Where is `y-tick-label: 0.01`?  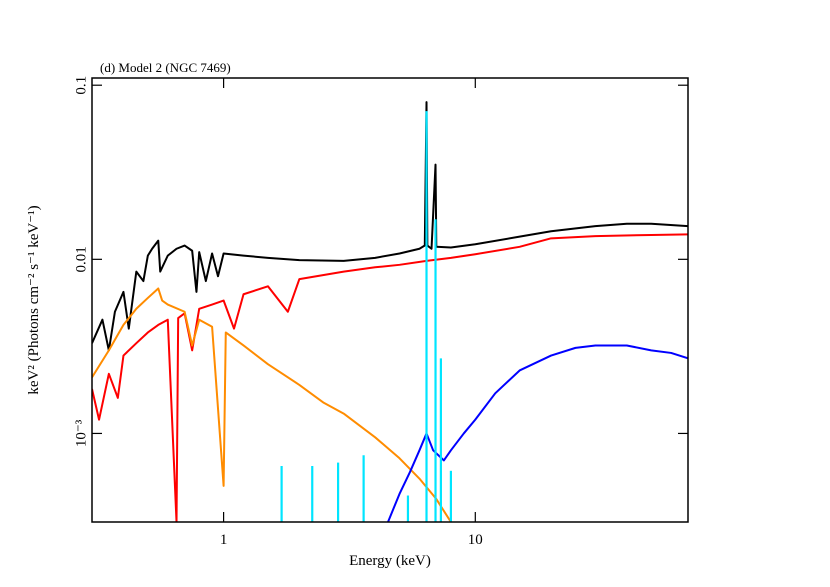
y-tick-label: 0.01 is located at coordinates (81, 259).